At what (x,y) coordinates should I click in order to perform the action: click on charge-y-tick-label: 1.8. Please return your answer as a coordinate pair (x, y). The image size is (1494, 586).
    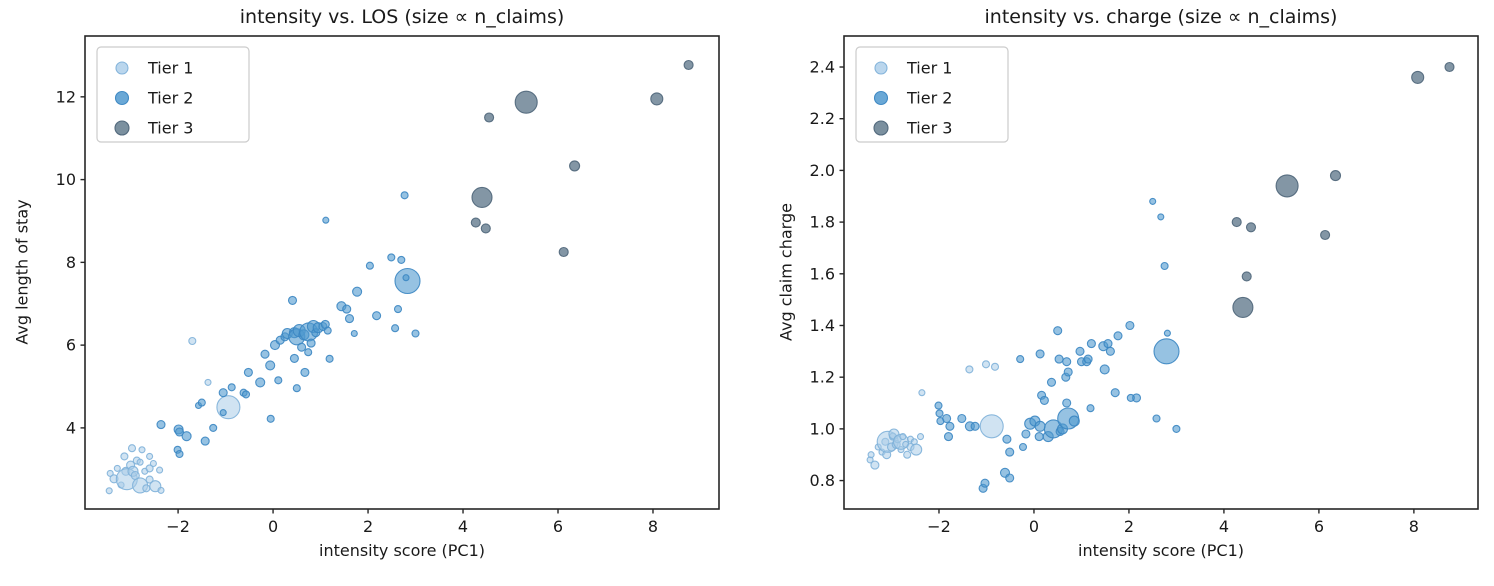
    Looking at the image, I should click on (822, 222).